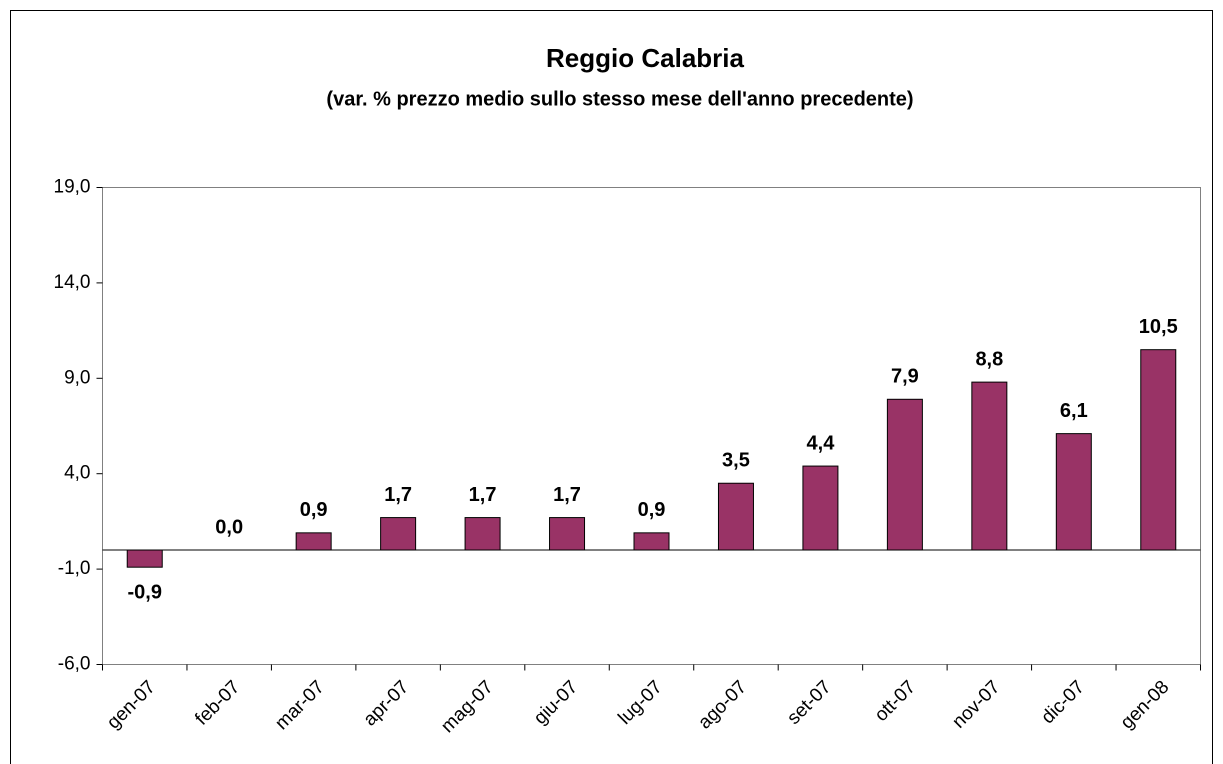  Describe the element at coordinates (72, 187) in the screenshot. I see `y-tick-label: 19,0` at that location.